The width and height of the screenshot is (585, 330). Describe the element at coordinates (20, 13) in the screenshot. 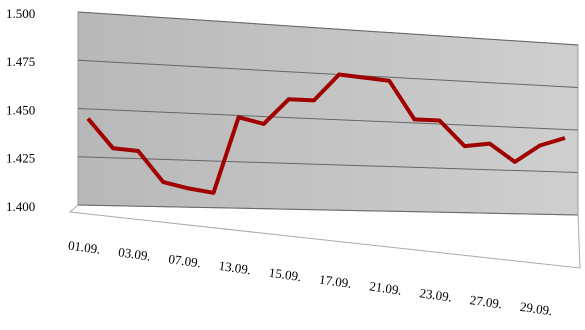

I see `y-tick-label: 1.500` at that location.